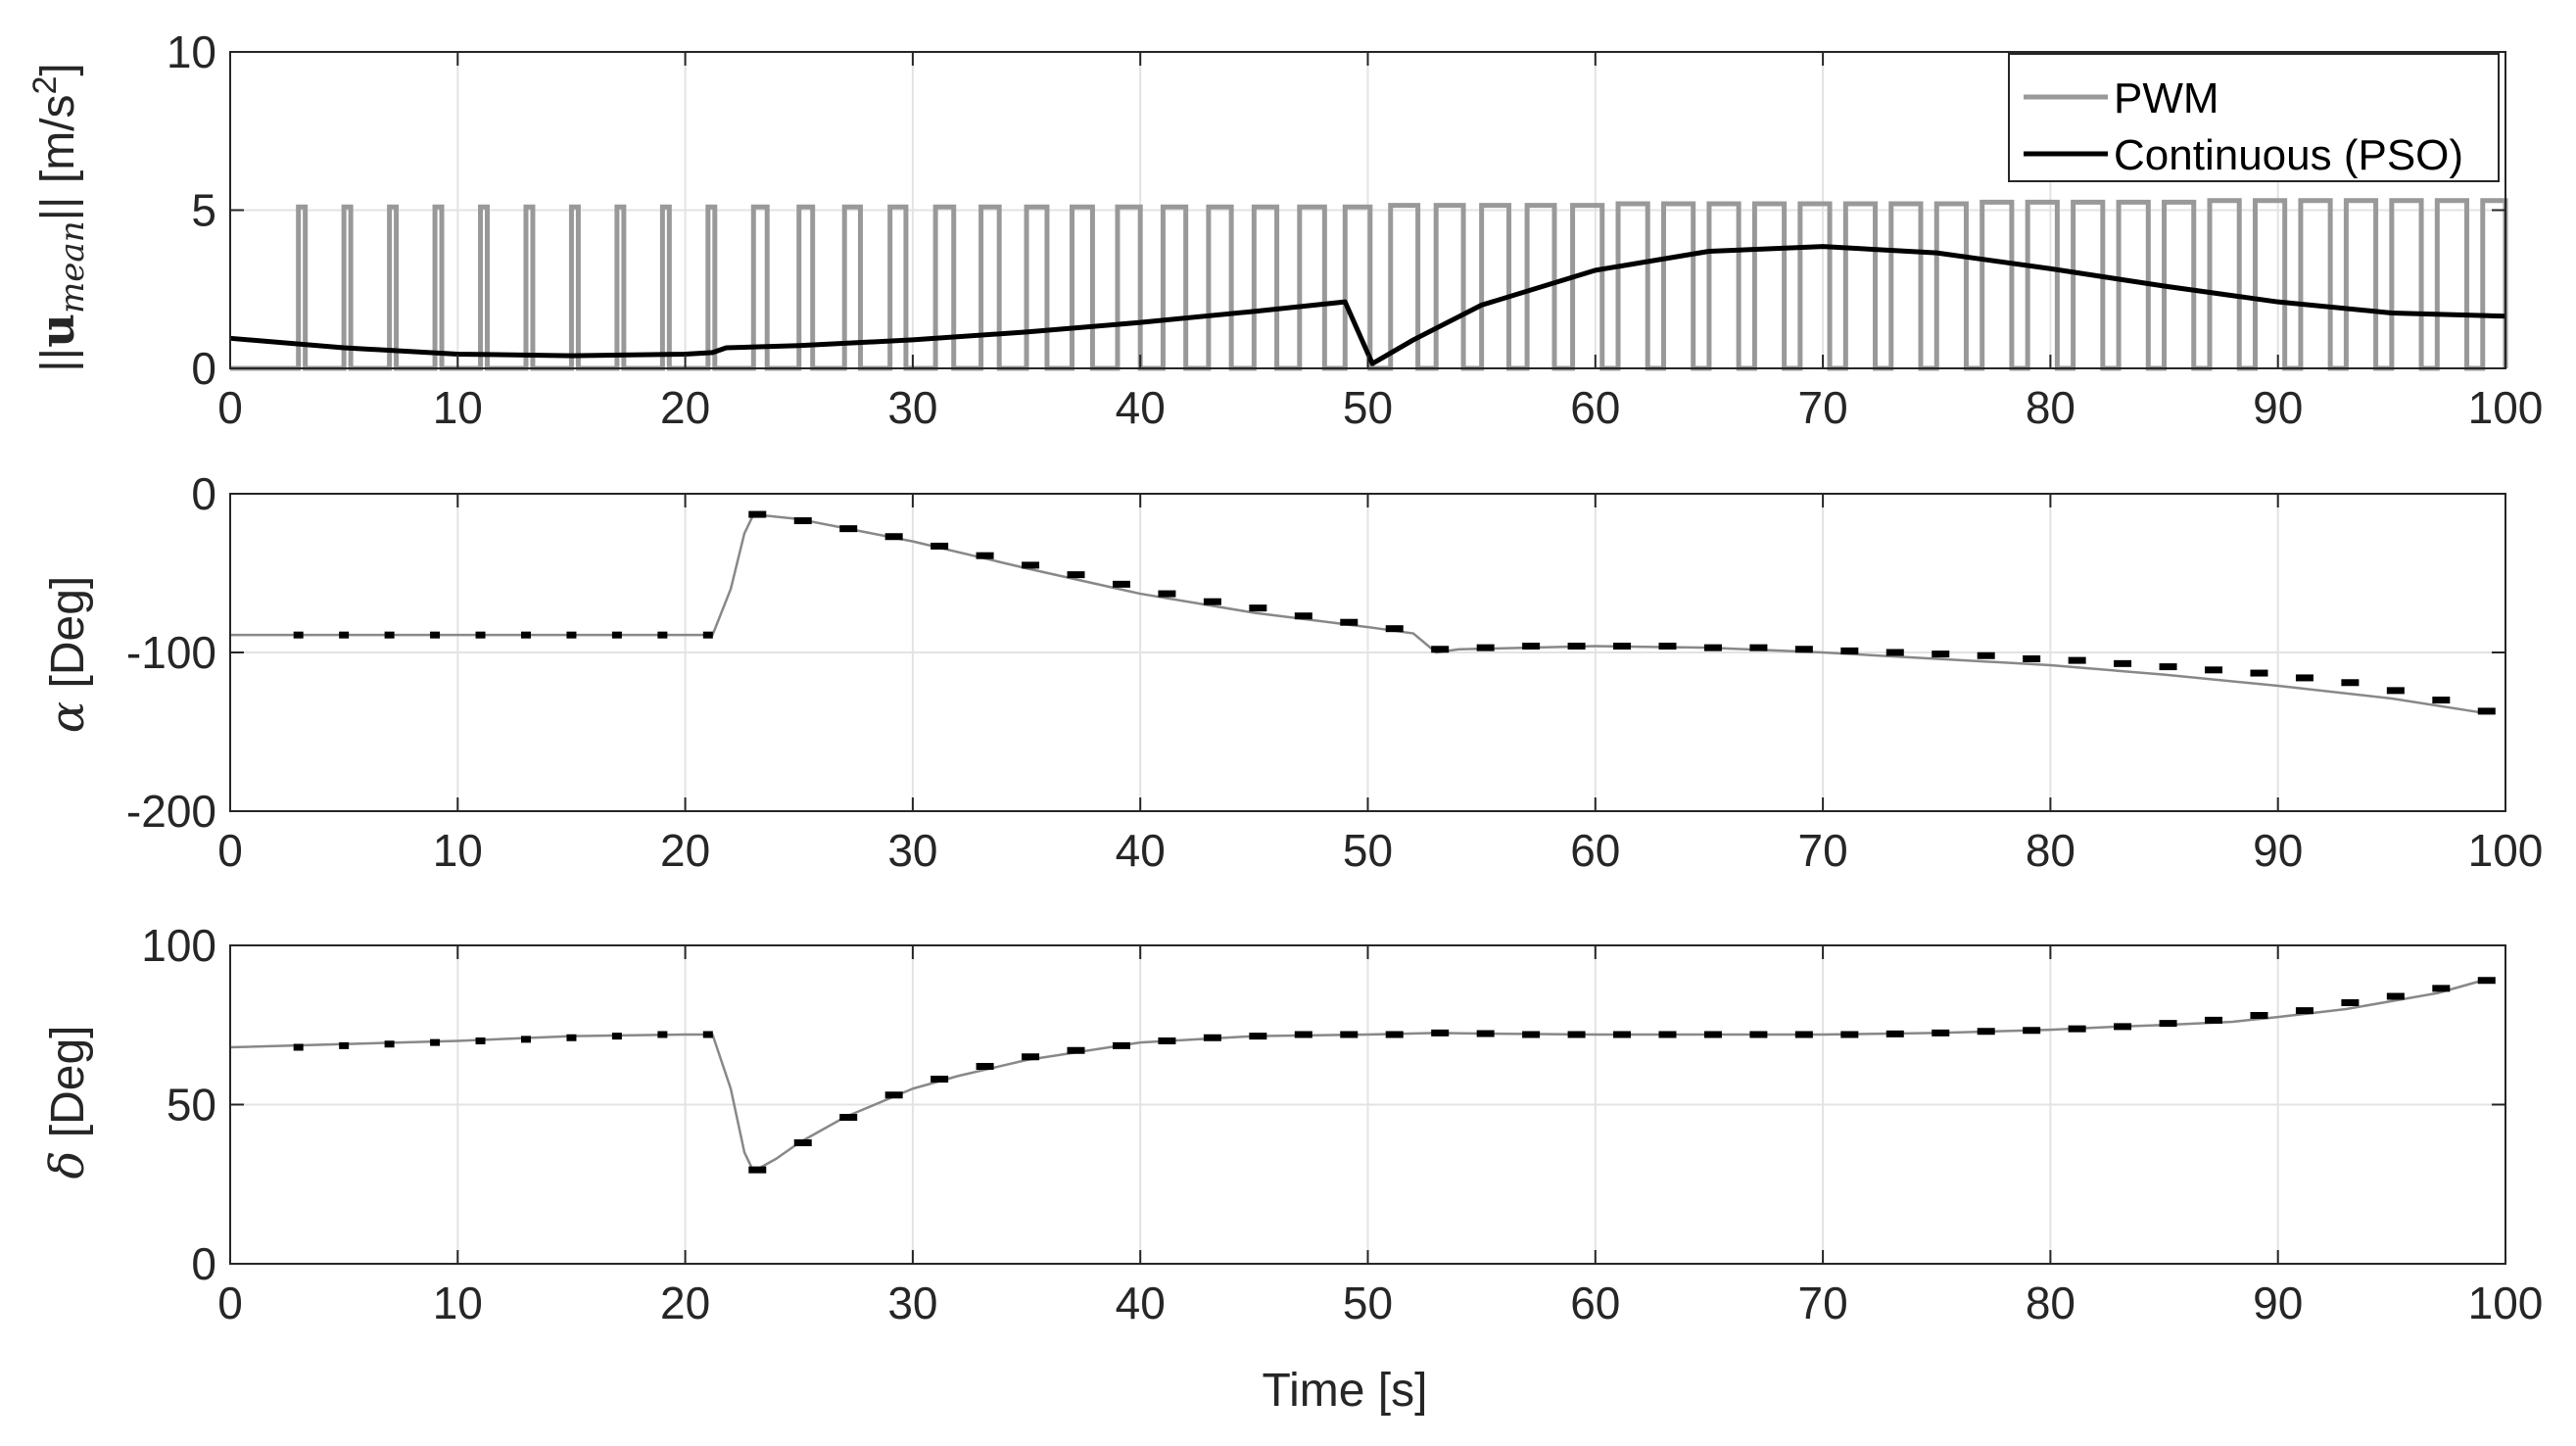  I want to click on y-tick-label: 0, so click(203, 368).